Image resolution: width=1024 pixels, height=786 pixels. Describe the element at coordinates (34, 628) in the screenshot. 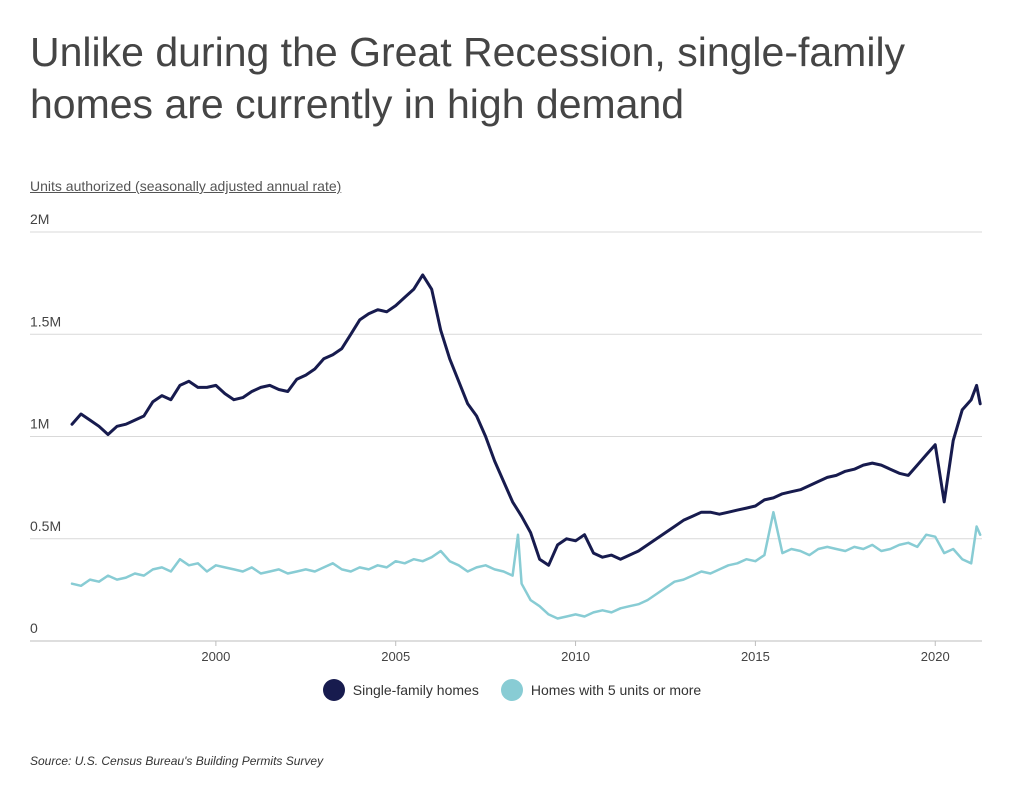

I see `y-tick-label: 0` at that location.